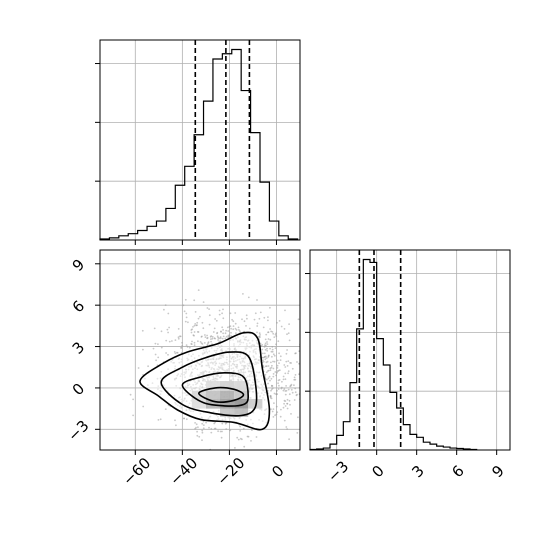 The height and width of the screenshot is (550, 550). I want to click on density-frame, so click(200, 350).